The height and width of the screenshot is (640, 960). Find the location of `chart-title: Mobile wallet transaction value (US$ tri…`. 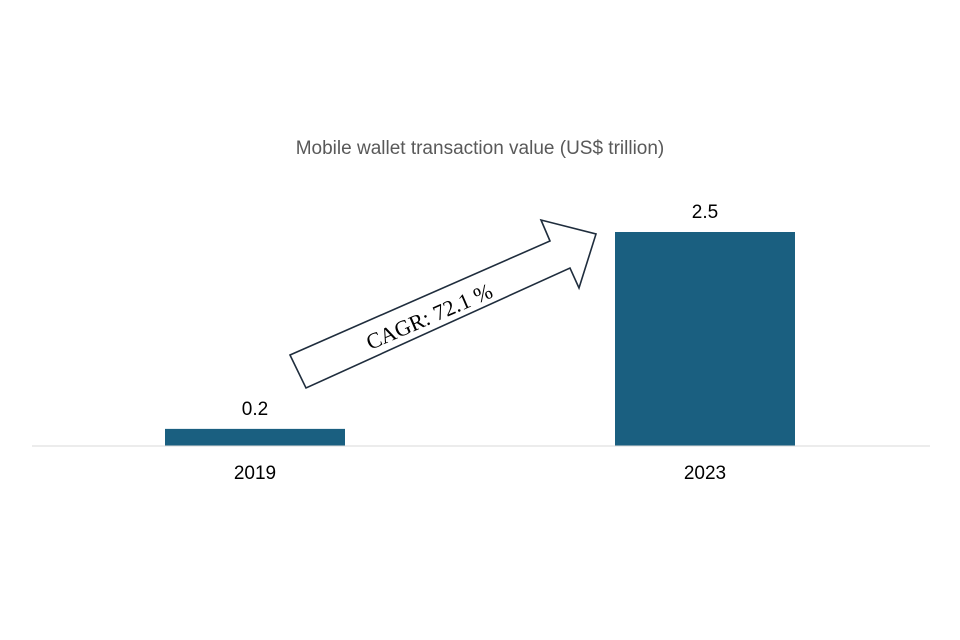

chart-title: Mobile wallet transaction value (US$ tri… is located at coordinates (480, 148).